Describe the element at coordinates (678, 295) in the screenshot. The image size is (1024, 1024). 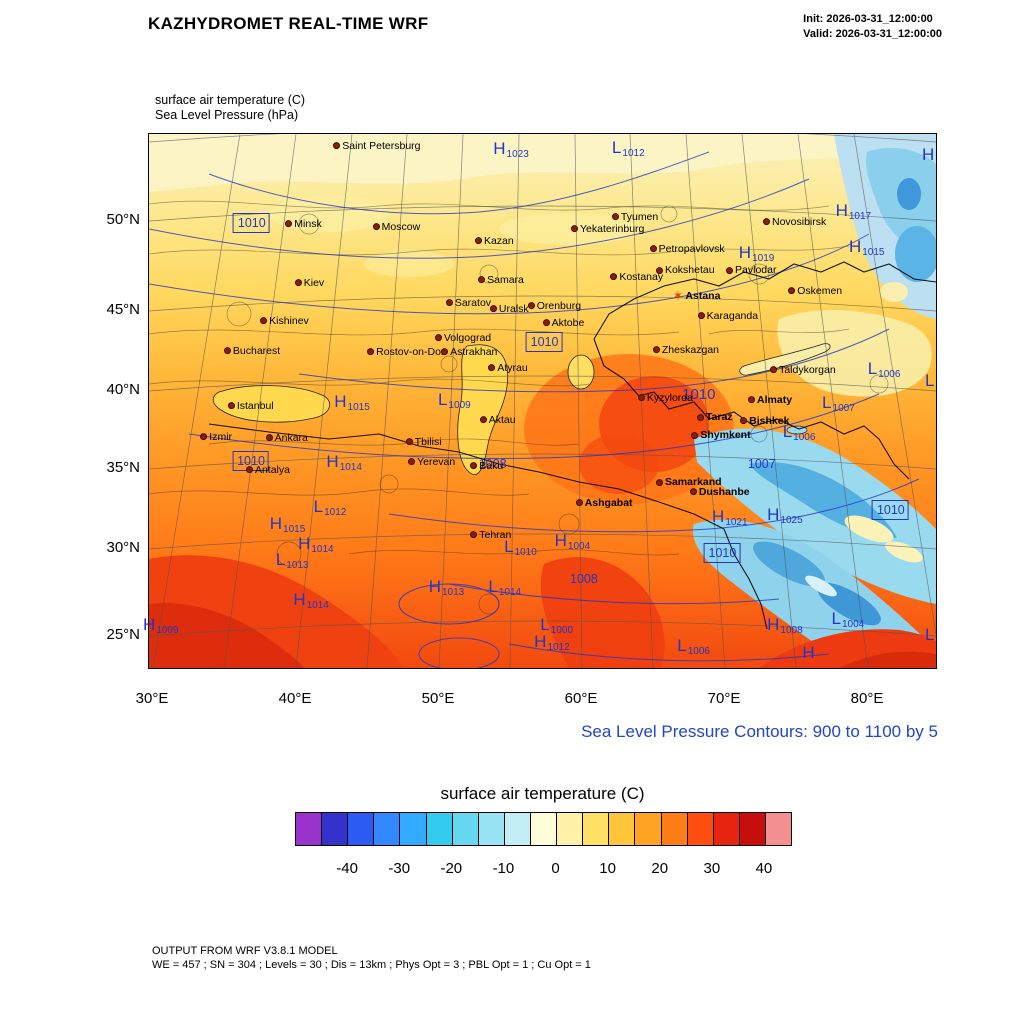
I see `capital-star-icon: ✶` at that location.